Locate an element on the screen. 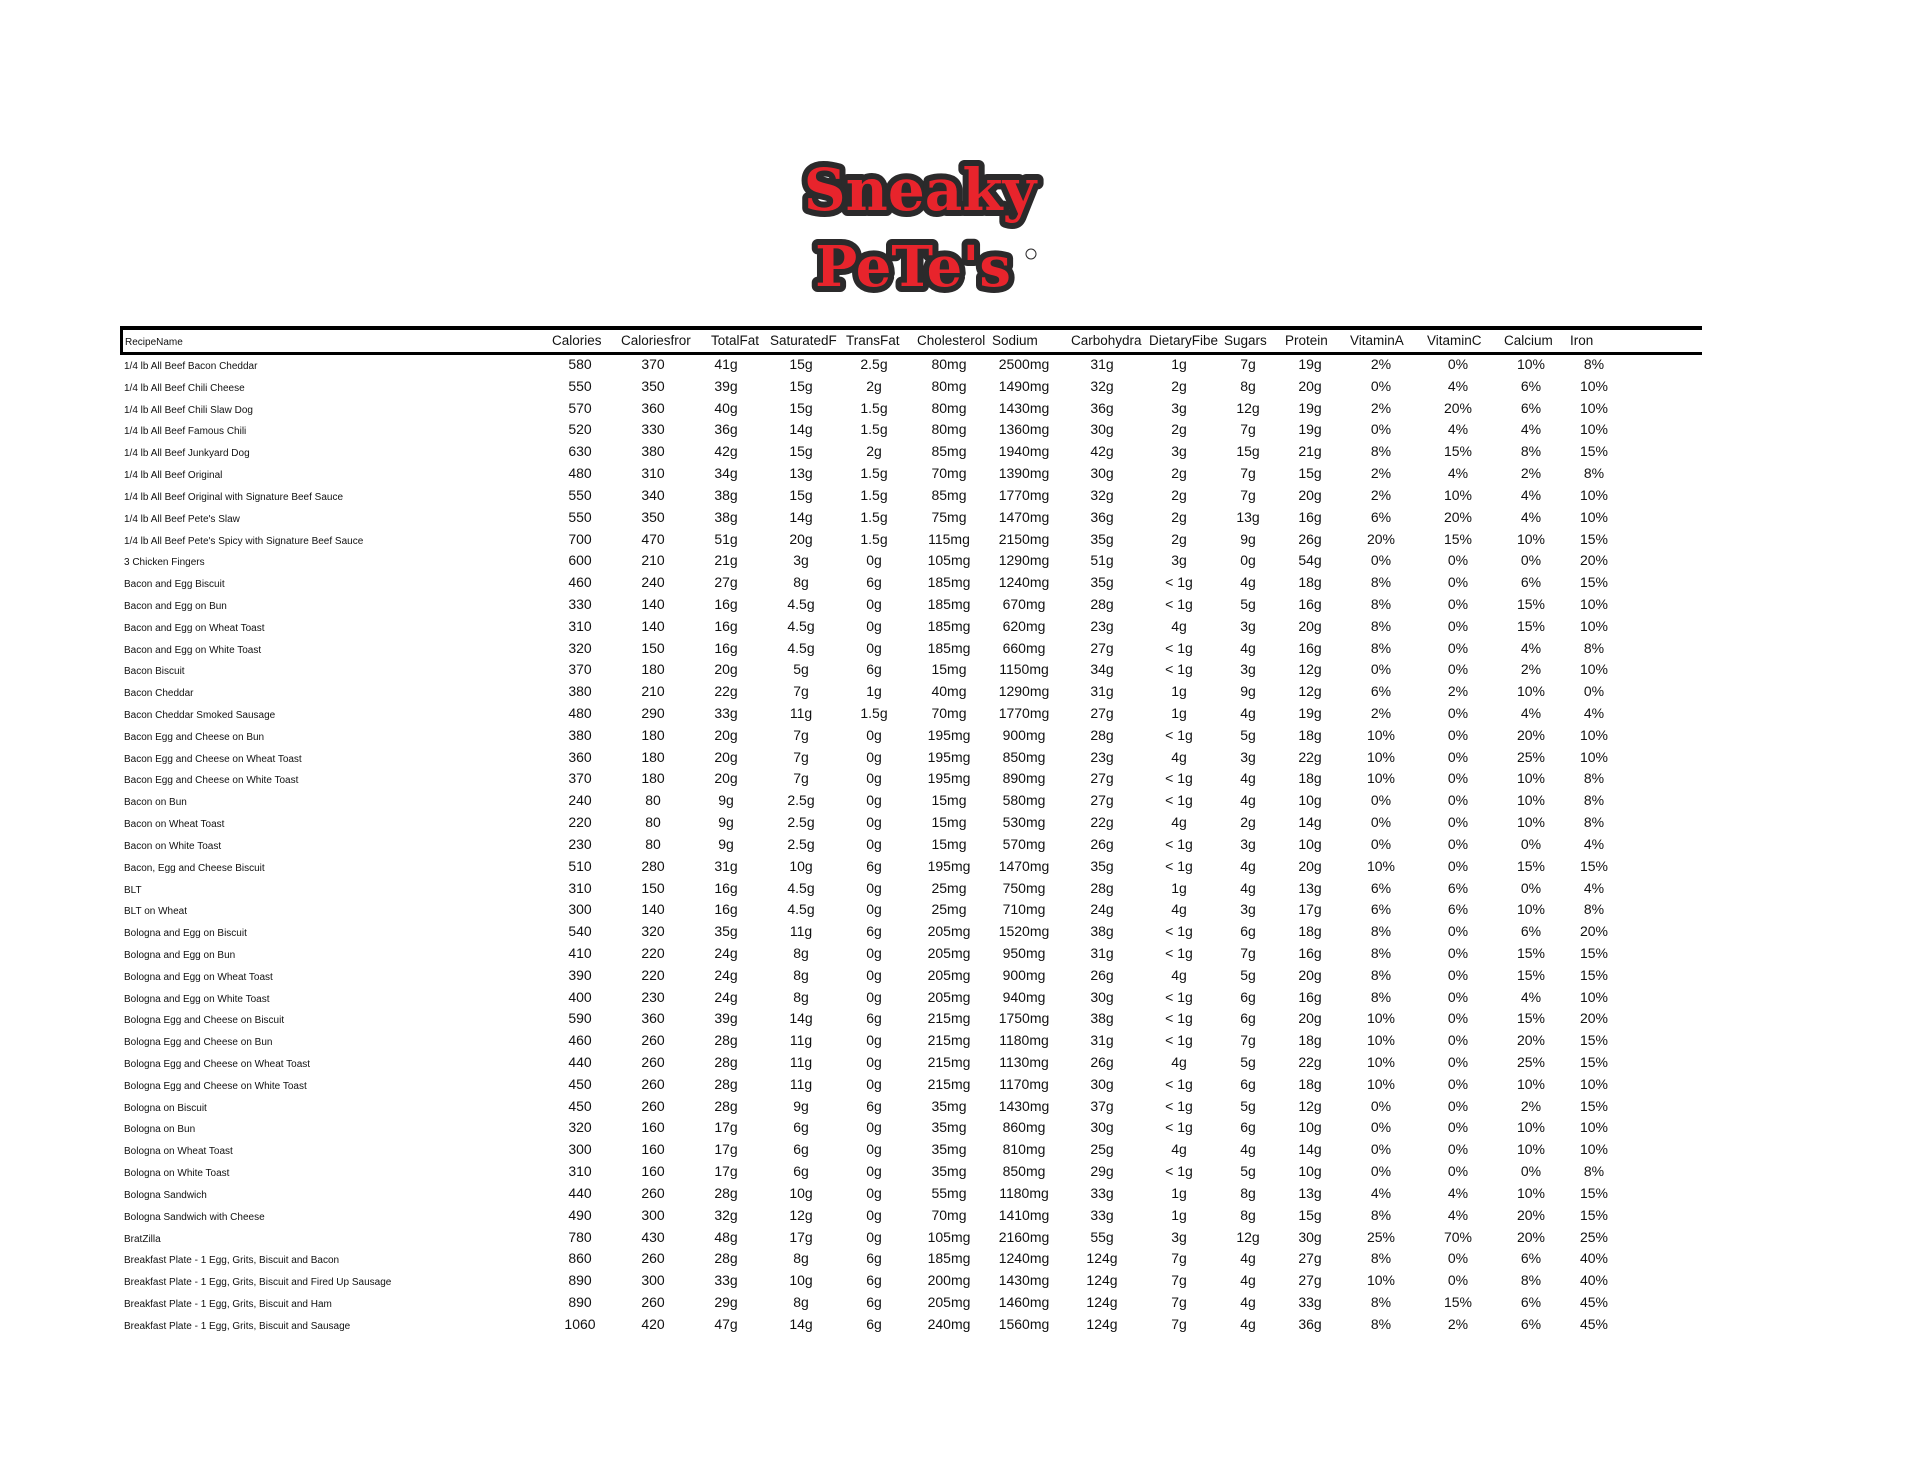 The width and height of the screenshot is (1920, 1484). cell-caloriesfror: 380 is located at coordinates (653, 451).